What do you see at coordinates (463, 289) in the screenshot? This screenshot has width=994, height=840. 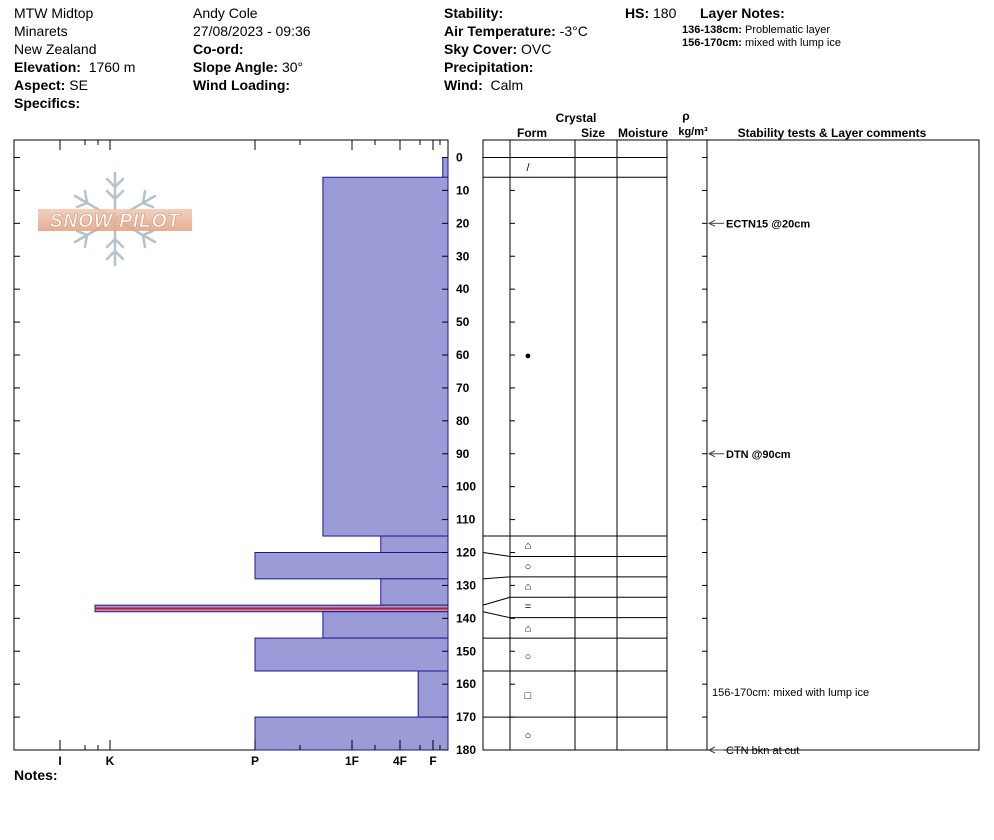 I see `depth-tick-label: 40` at bounding box center [463, 289].